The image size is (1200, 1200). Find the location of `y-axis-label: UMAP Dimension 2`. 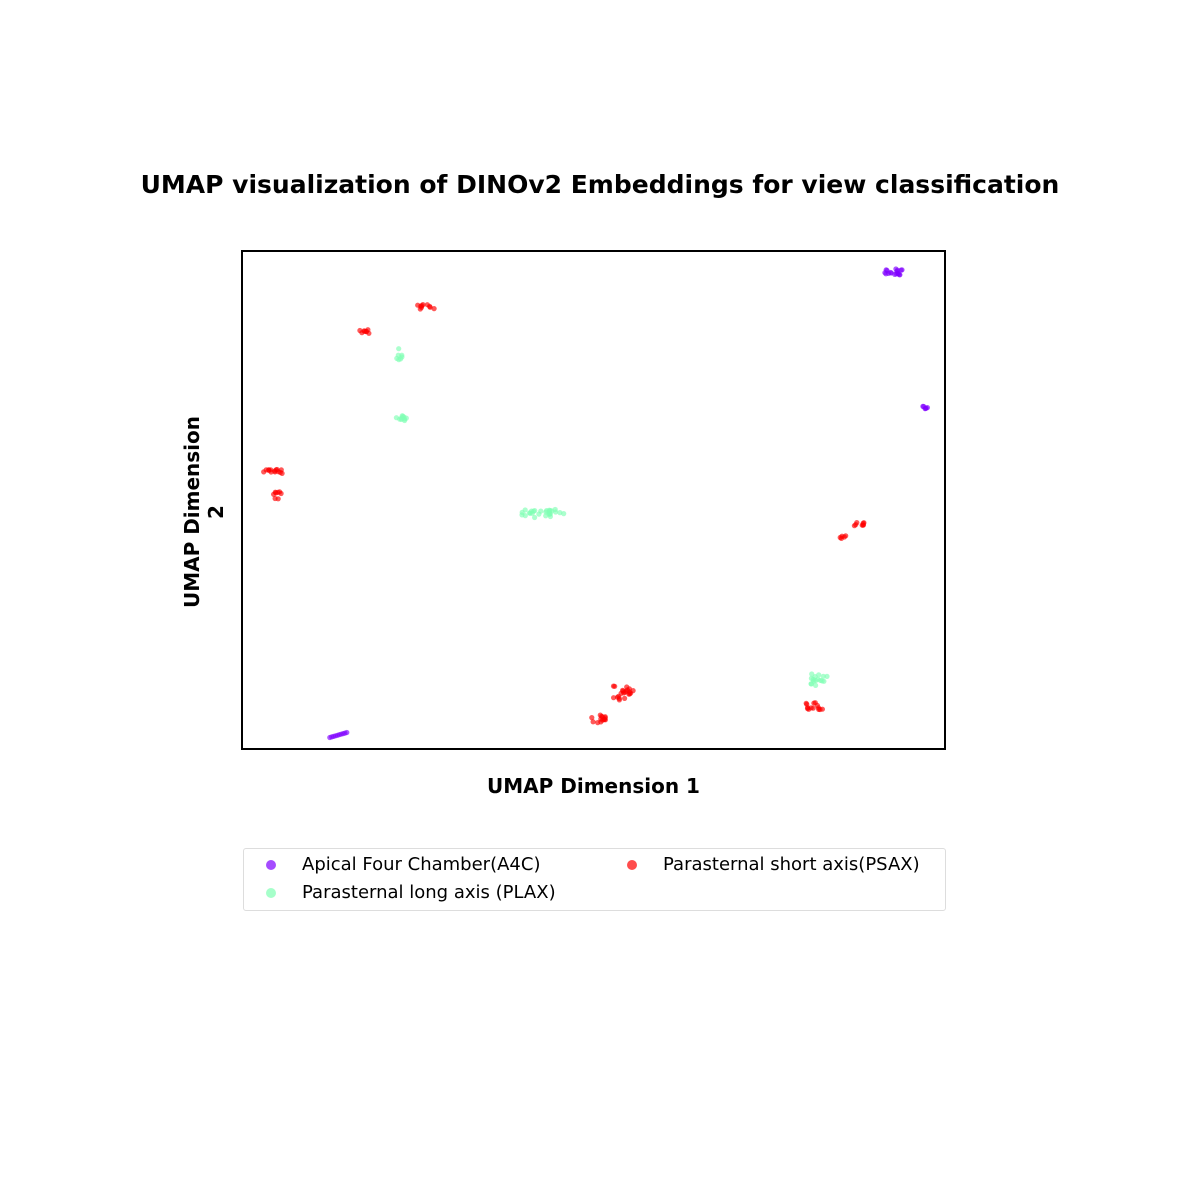

y-axis-label: UMAP Dimension 2 is located at coordinates (204, 512).